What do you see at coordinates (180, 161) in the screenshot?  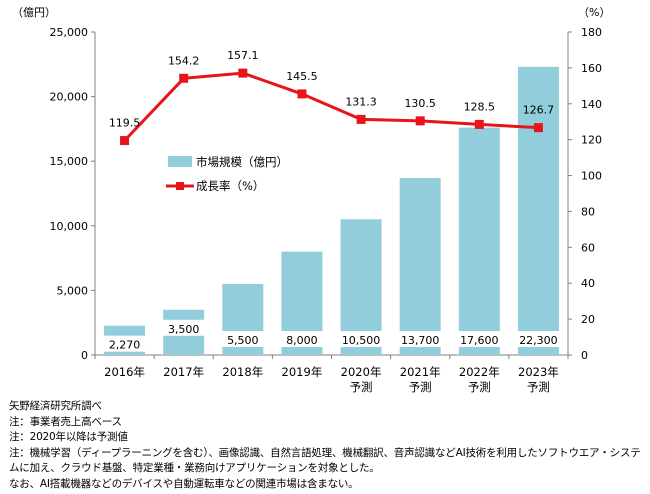 I see `legend-bar-swatch` at bounding box center [180, 161].